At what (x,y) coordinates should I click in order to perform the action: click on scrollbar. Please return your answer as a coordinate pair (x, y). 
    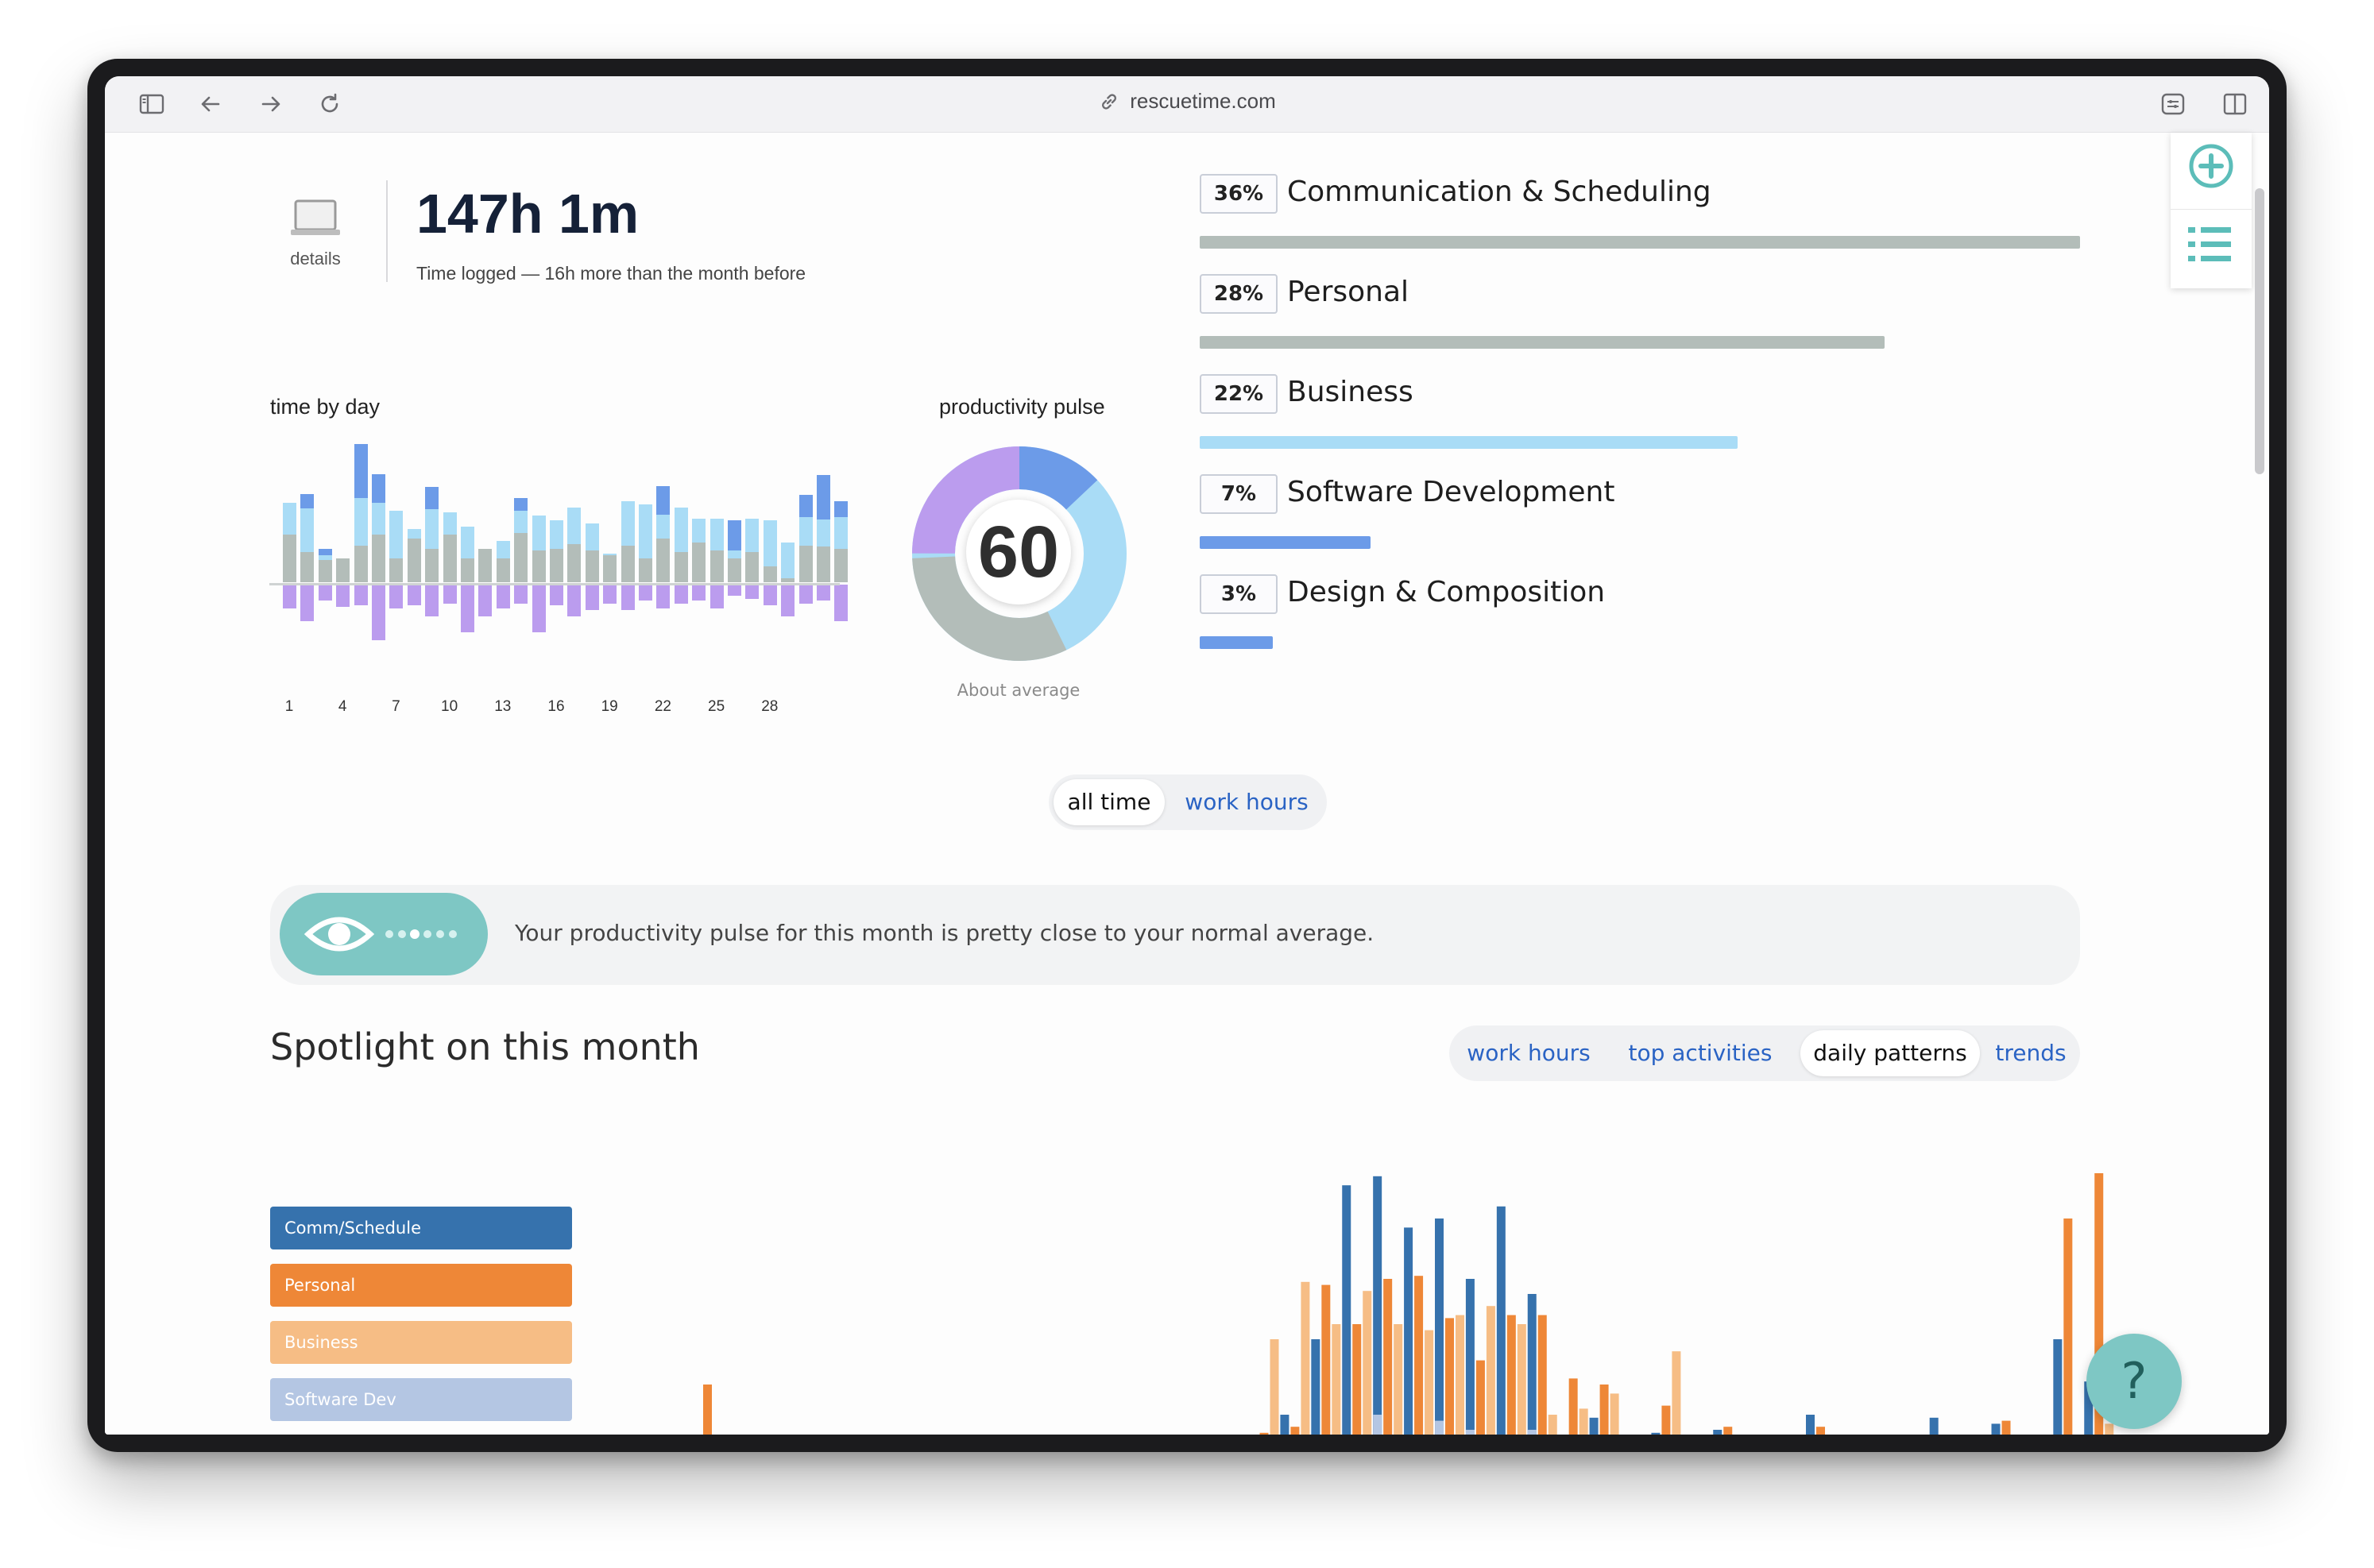
    Looking at the image, I should click on (2259, 331).